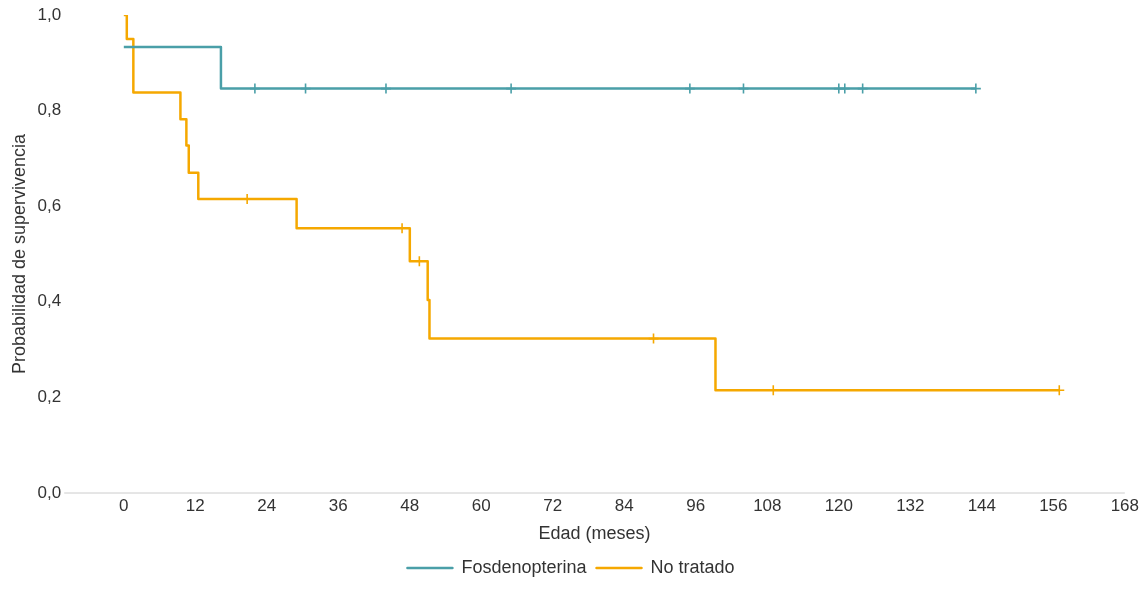  What do you see at coordinates (624, 505) in the screenshot?
I see `x-tick-label: 84` at bounding box center [624, 505].